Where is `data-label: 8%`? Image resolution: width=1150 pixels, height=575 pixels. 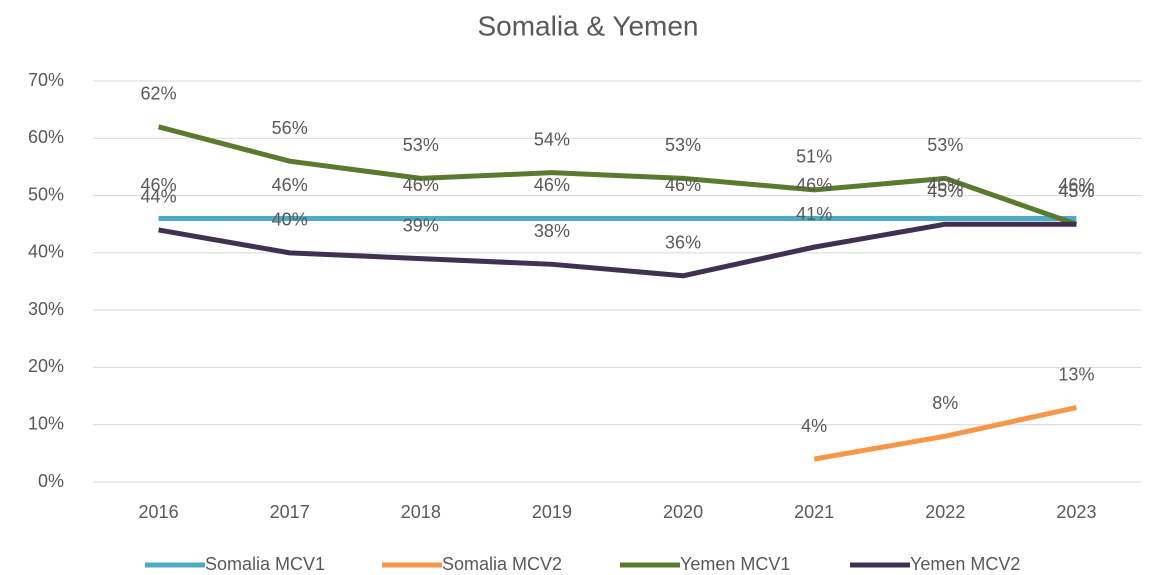 data-label: 8% is located at coordinates (945, 403).